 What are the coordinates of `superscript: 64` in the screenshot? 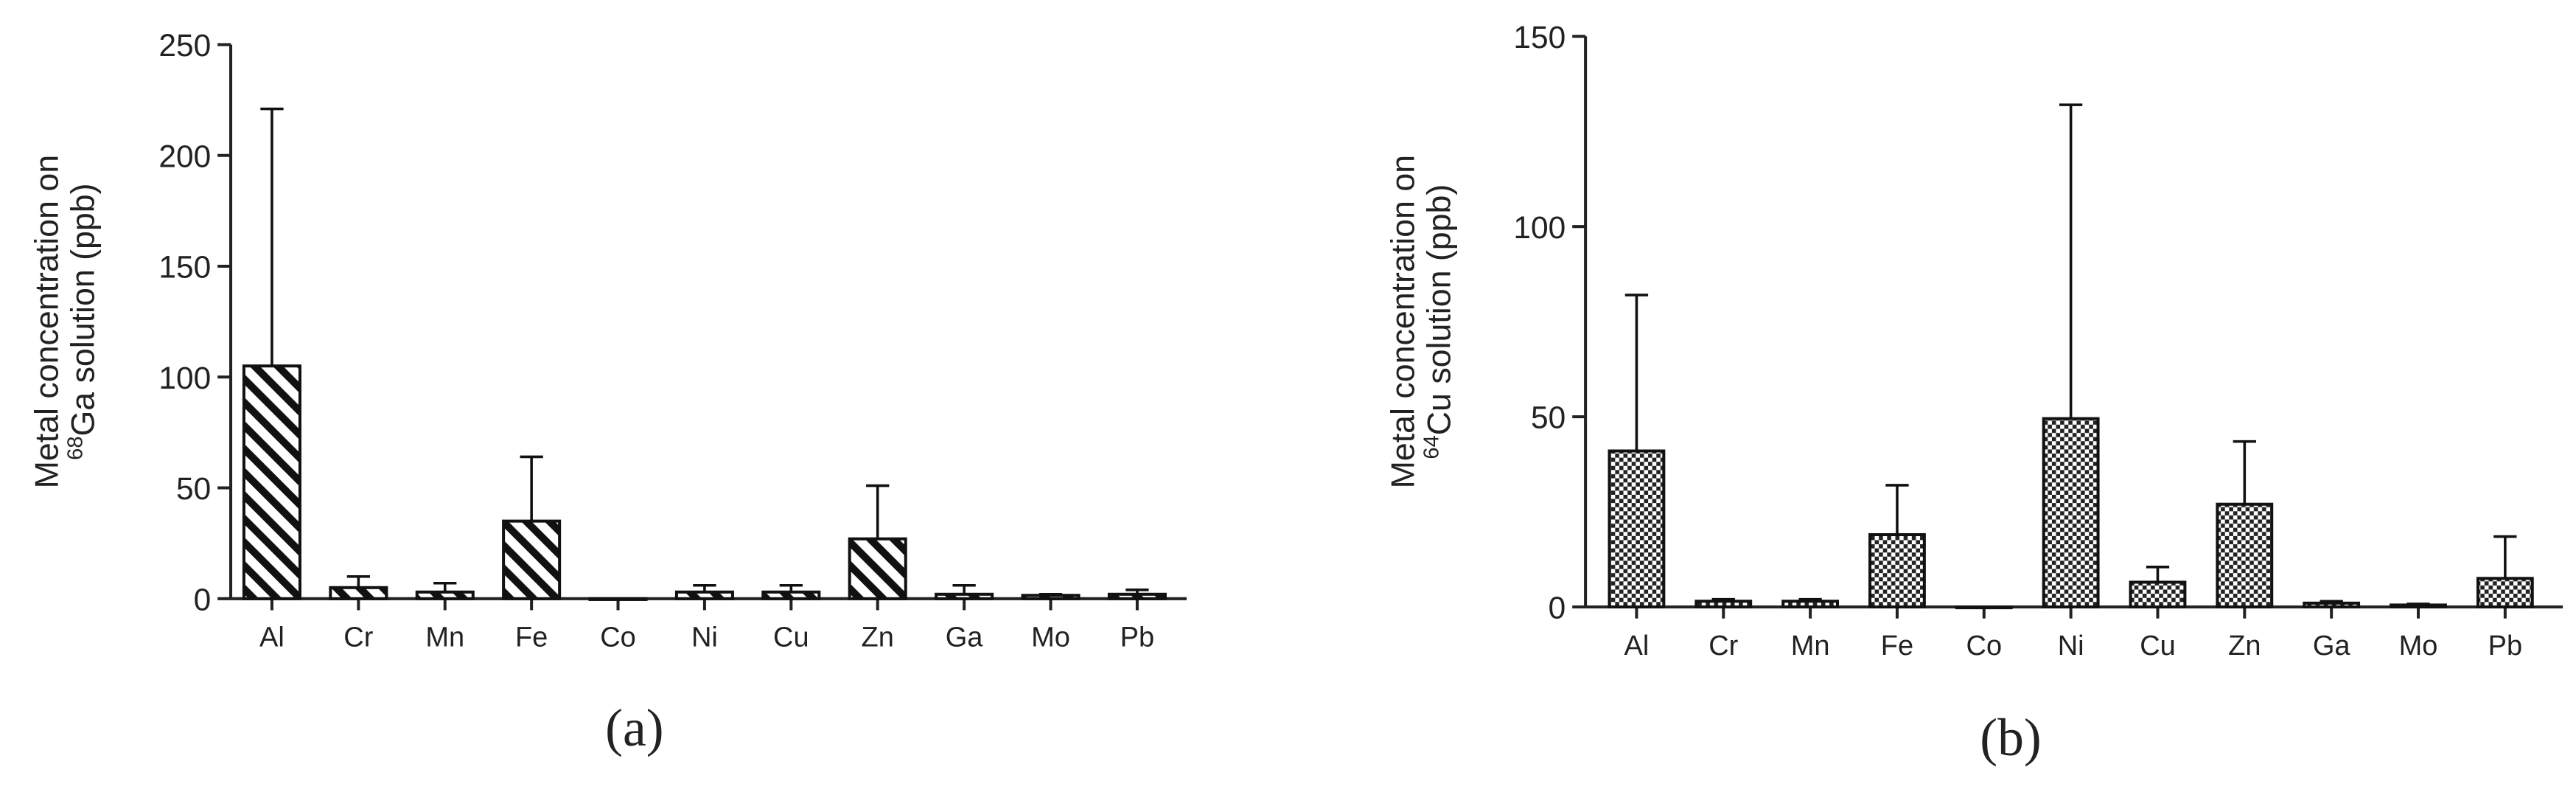 It's located at (1432, 447).